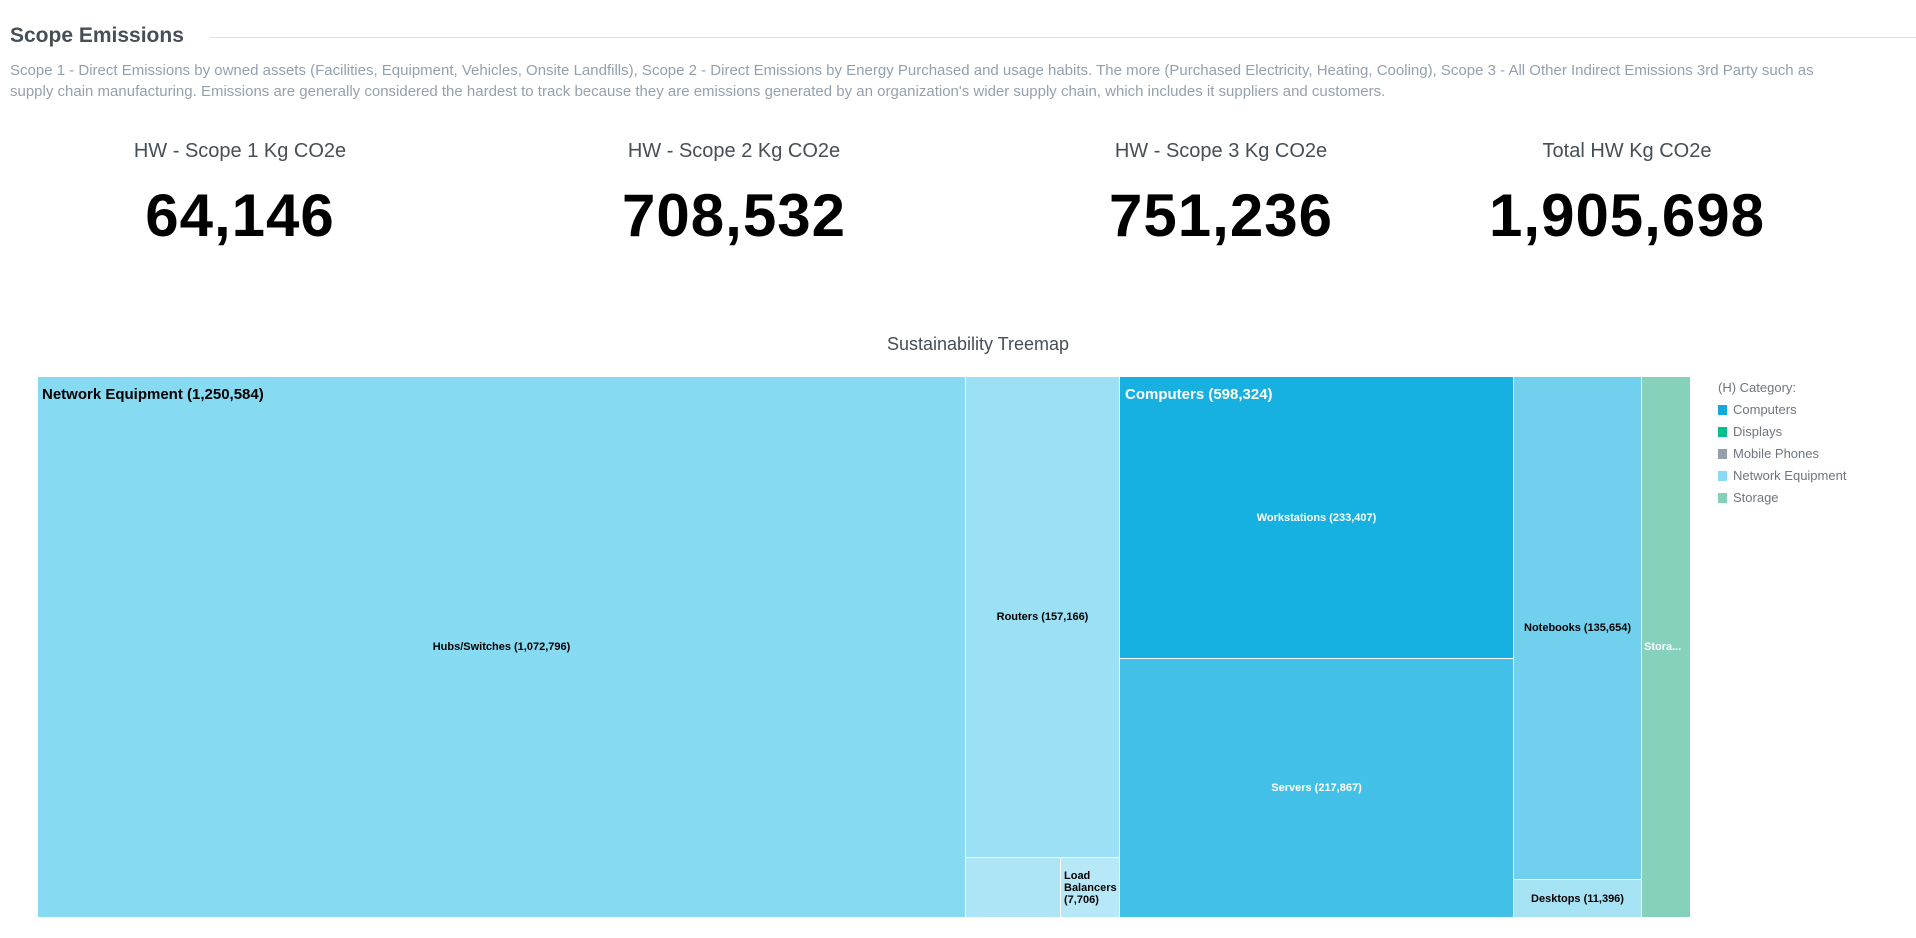 The height and width of the screenshot is (938, 1916). I want to click on legend-item-computers: Computers, so click(1757, 409).